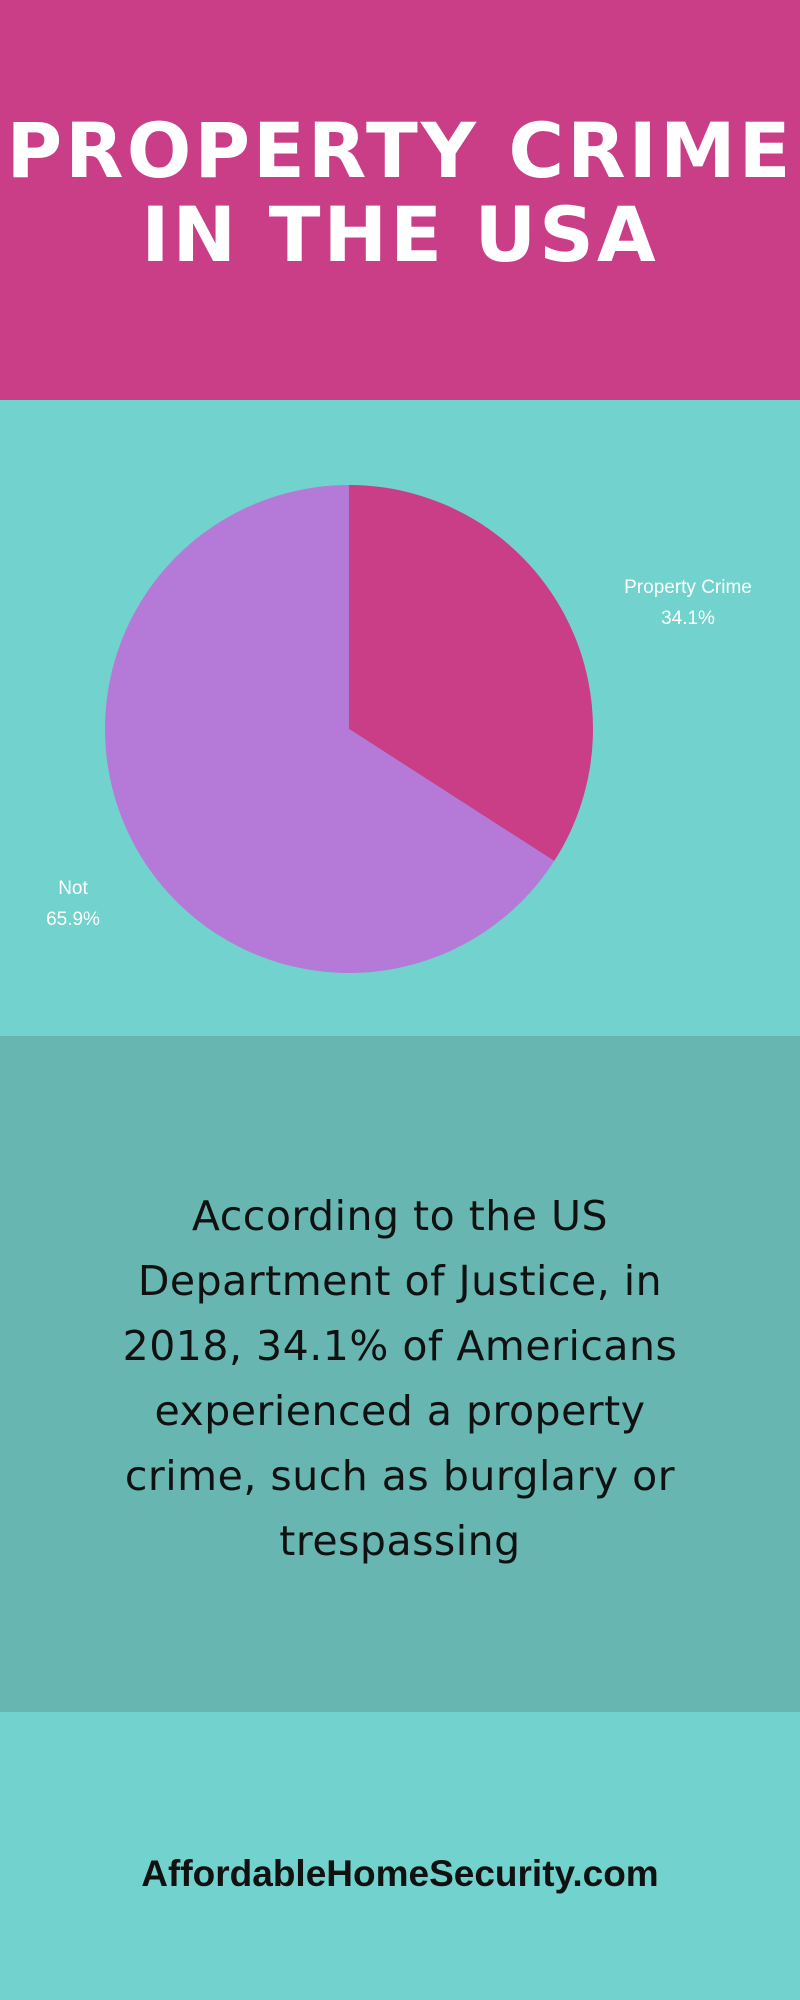 The width and height of the screenshot is (800, 2000). Describe the element at coordinates (73, 919) in the screenshot. I see `slice-value-label: 65.9%` at that location.